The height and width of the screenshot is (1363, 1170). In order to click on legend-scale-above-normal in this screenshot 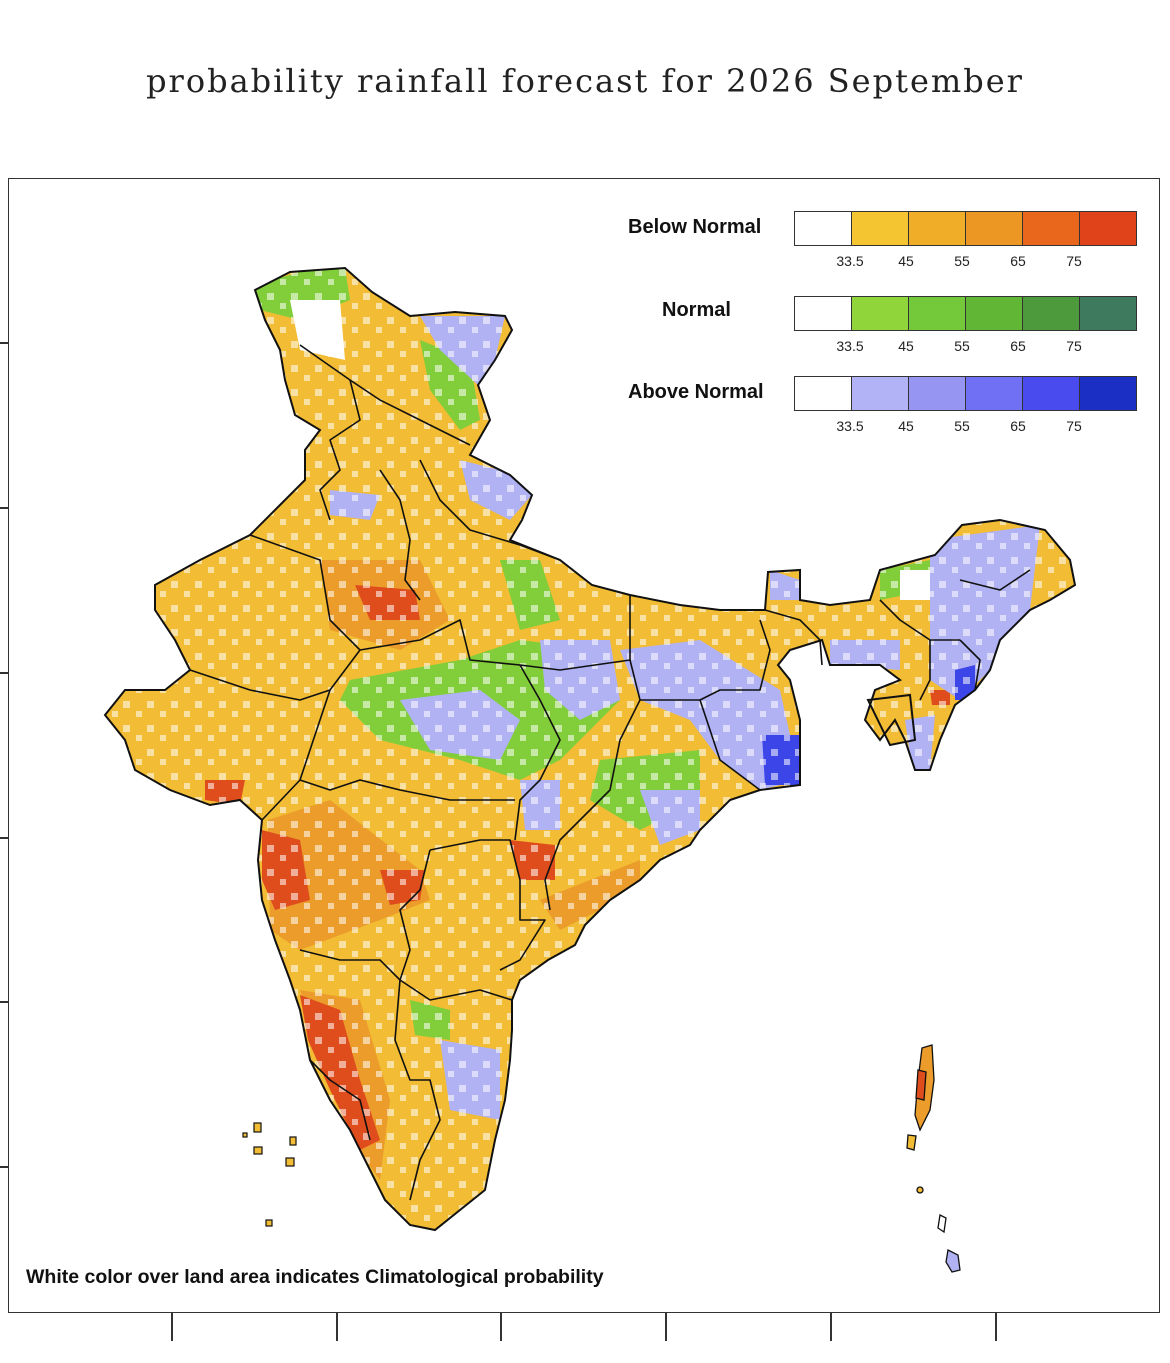, I will do `click(965, 393)`.